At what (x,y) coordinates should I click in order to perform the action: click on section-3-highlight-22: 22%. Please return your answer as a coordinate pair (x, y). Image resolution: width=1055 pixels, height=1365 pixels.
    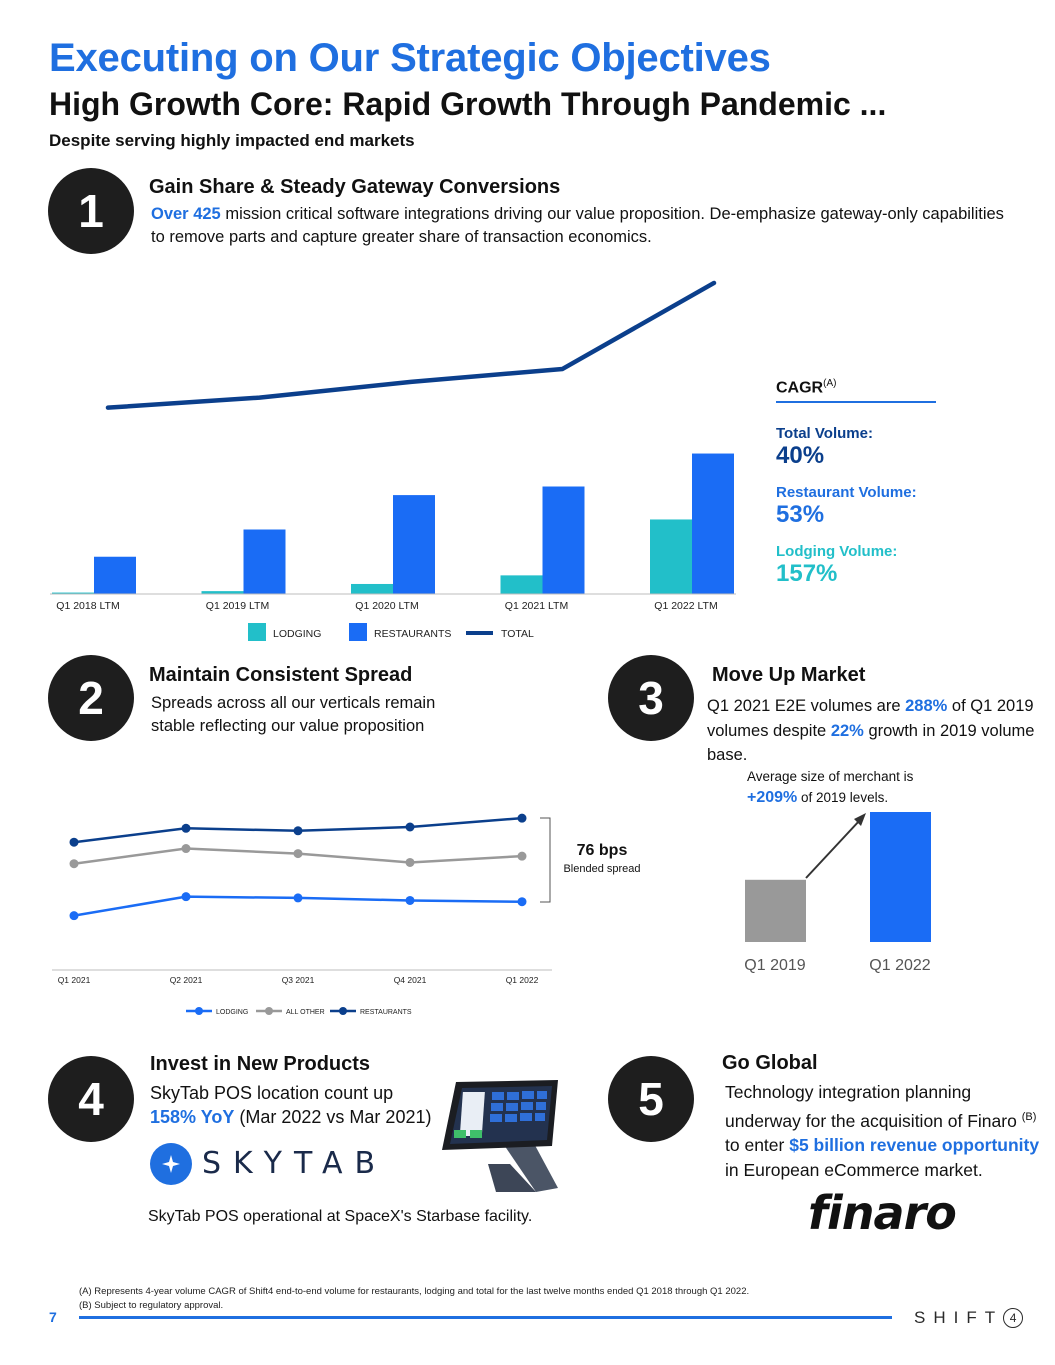
    Looking at the image, I should click on (847, 730).